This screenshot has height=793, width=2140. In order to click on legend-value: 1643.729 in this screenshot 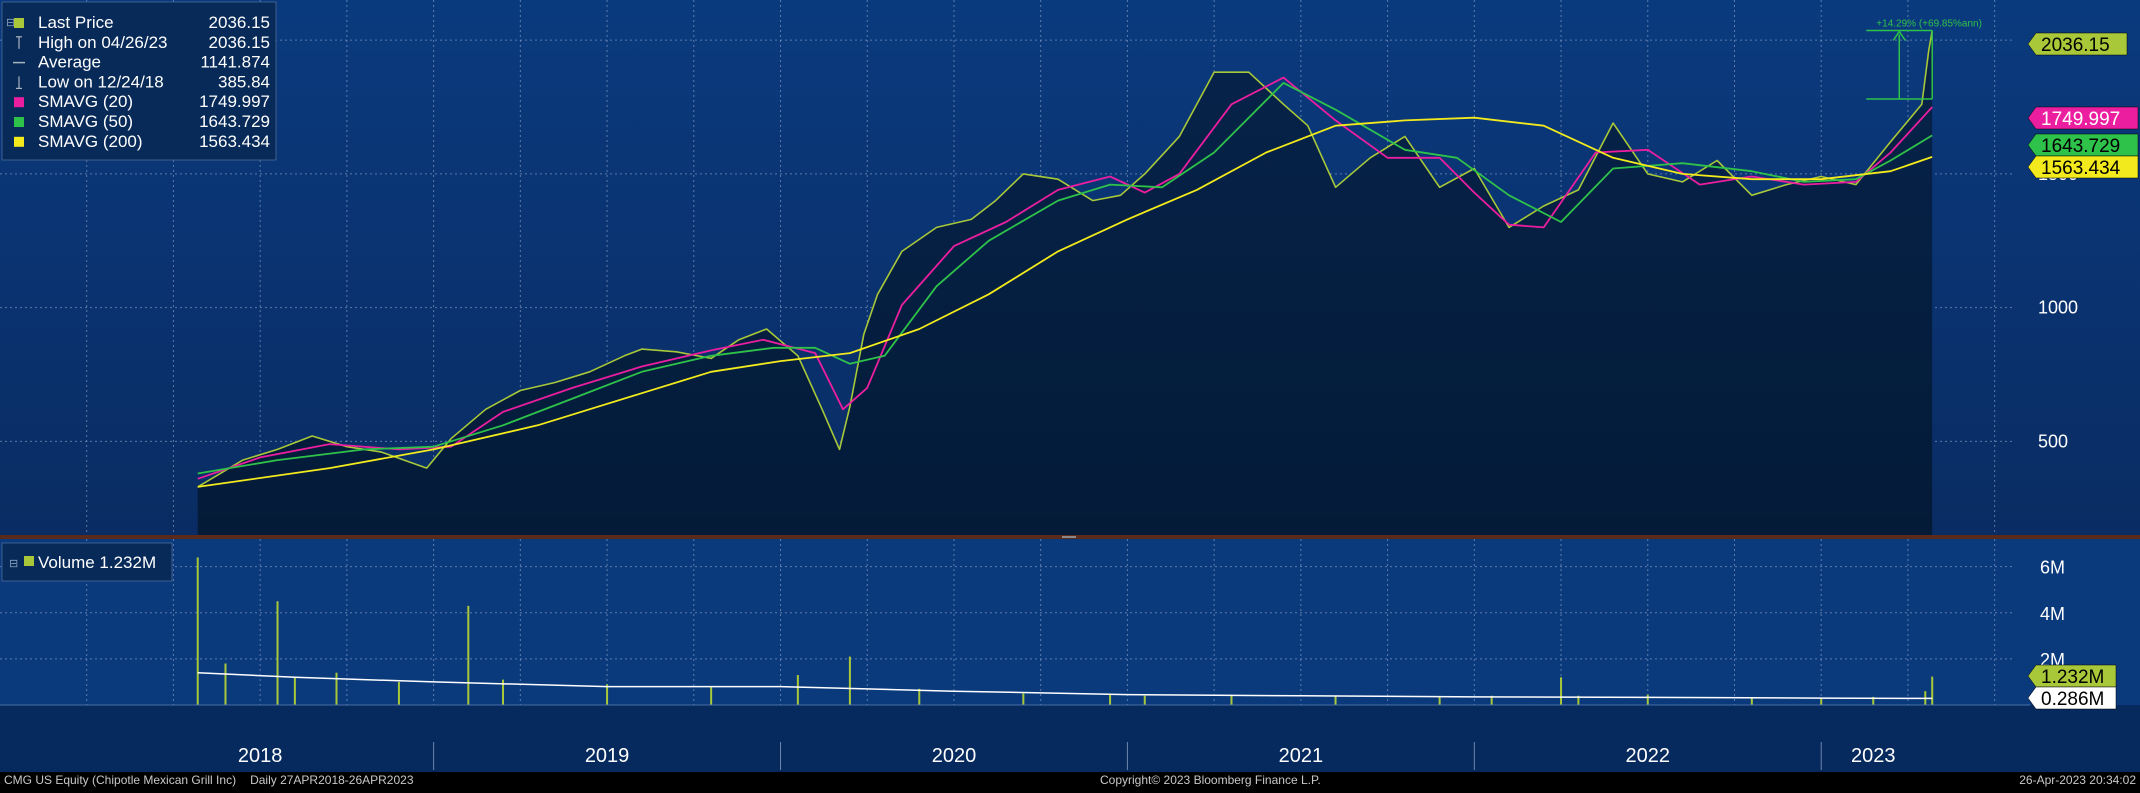, I will do `click(234, 121)`.